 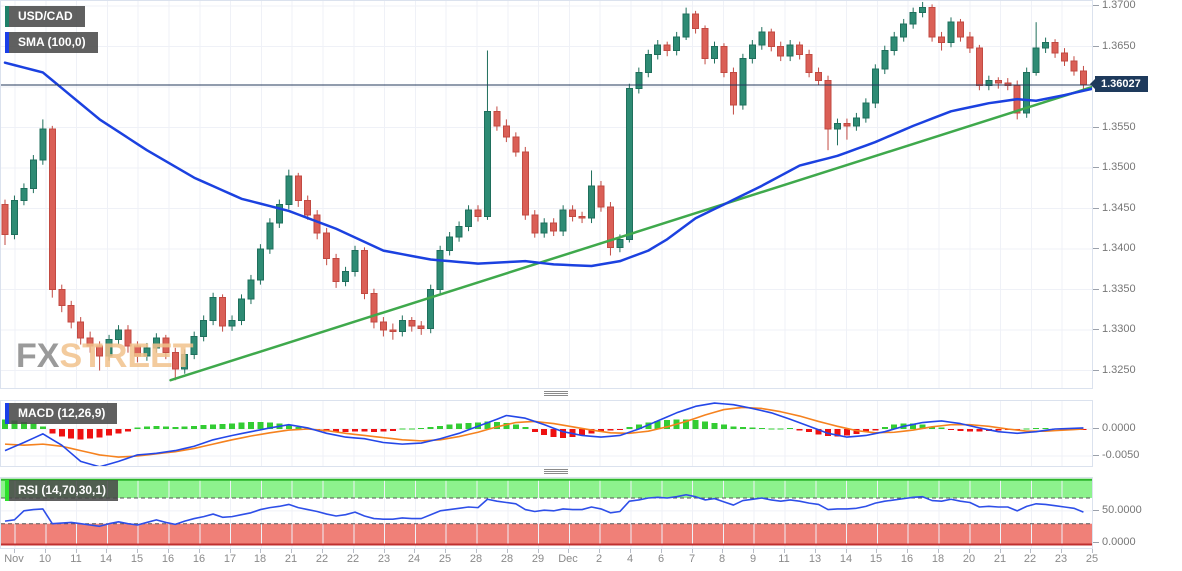 What do you see at coordinates (544, 510) in the screenshot?
I see `rsi-line` at bounding box center [544, 510].